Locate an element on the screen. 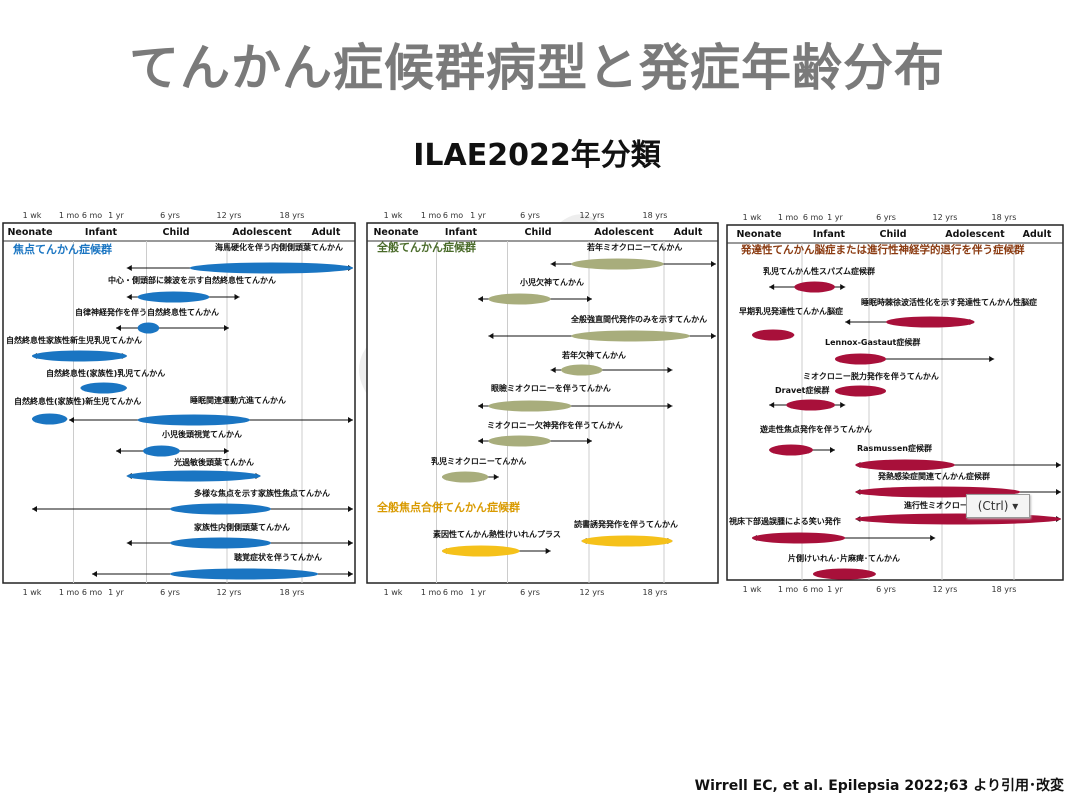 This screenshot has height=803, width=1074. syndrome-label: 眼瞼ミオクロニーを伴うてんかん is located at coordinates (551, 388).